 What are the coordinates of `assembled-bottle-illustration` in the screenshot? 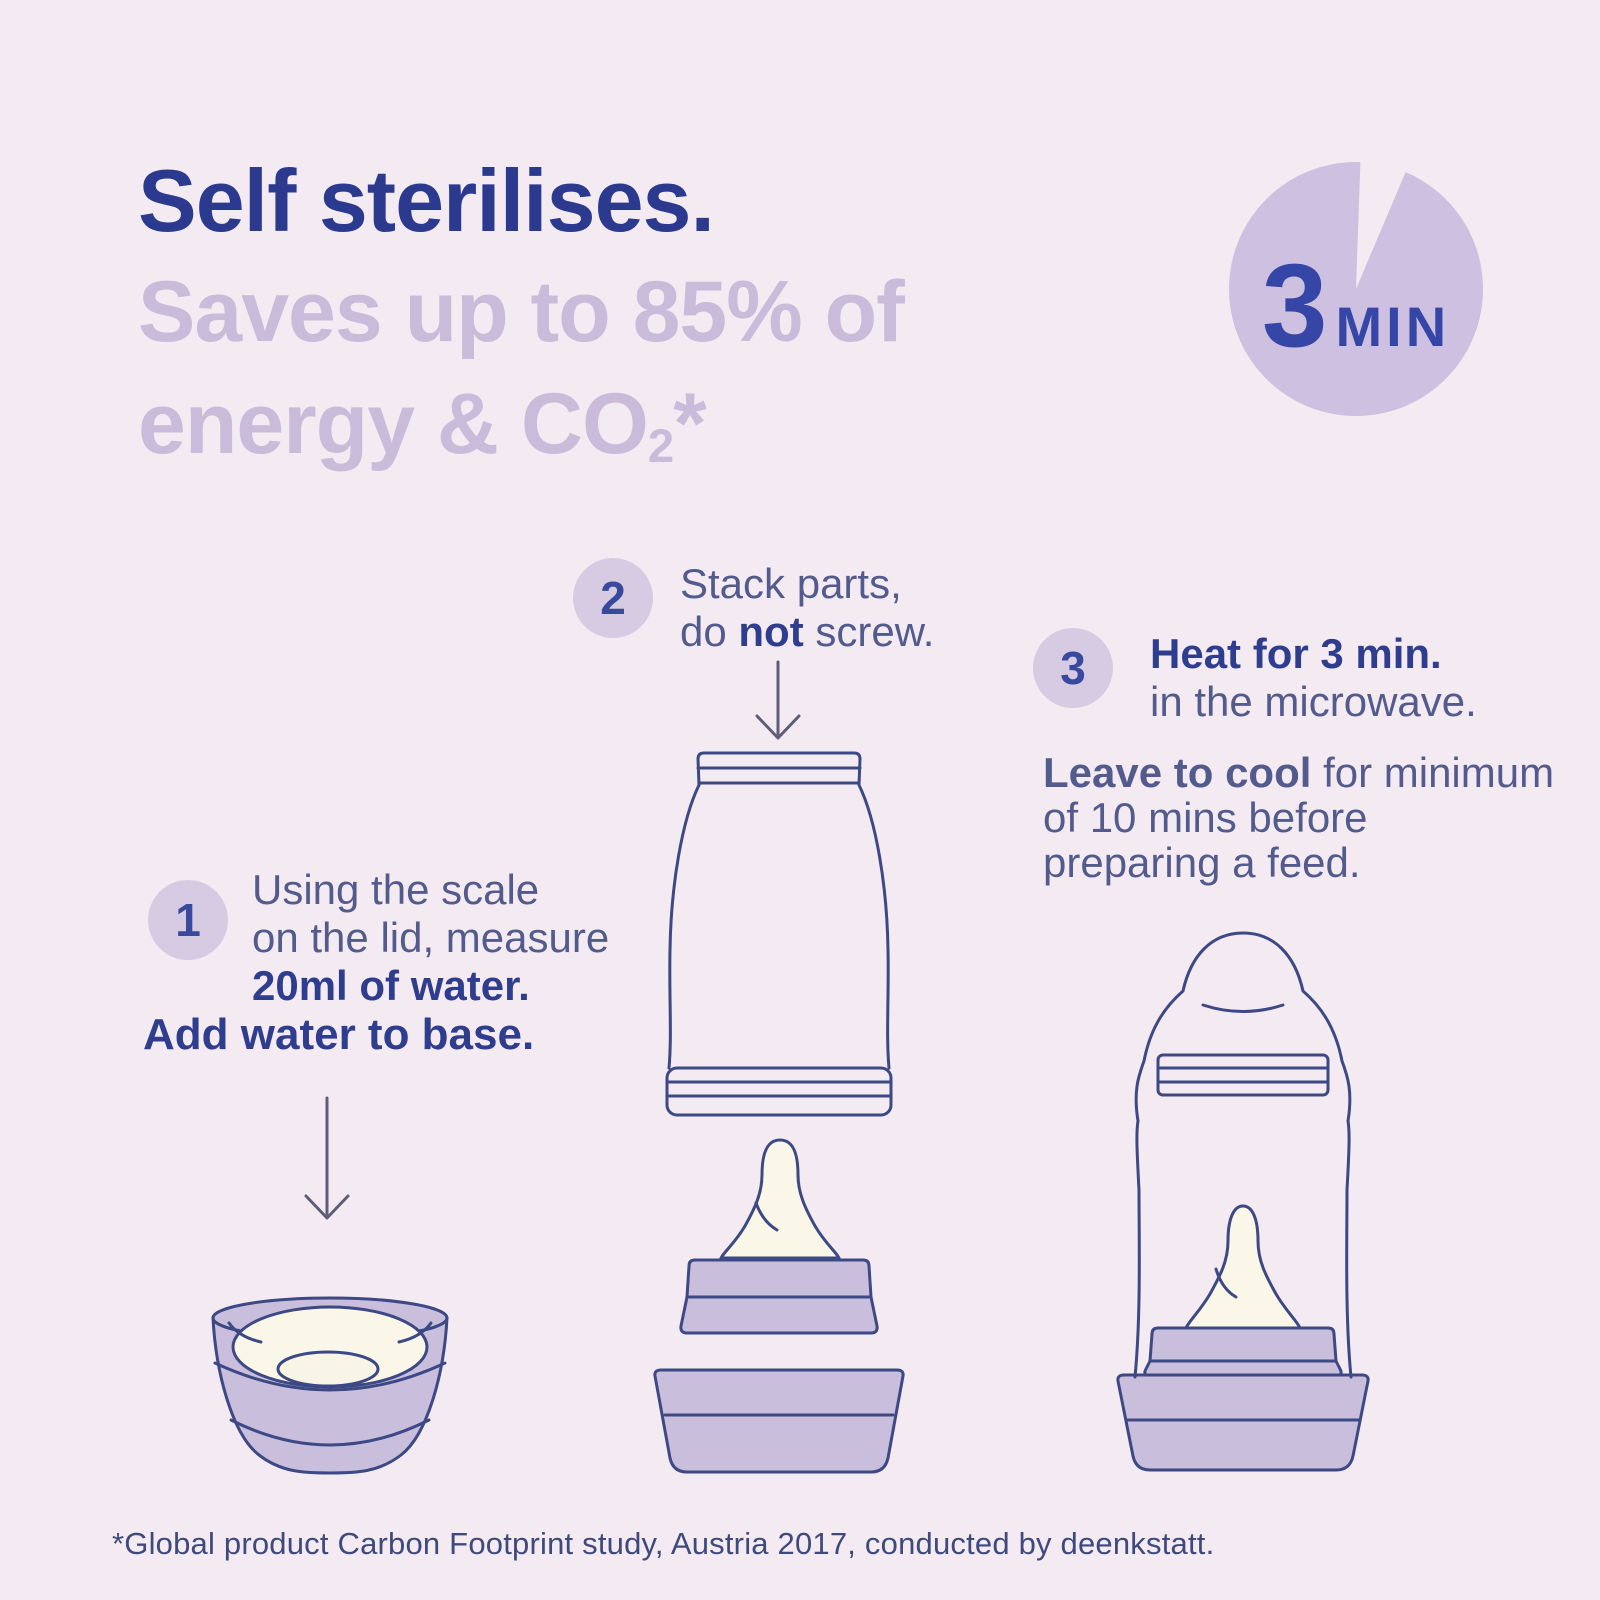 It's located at (1243, 1201).